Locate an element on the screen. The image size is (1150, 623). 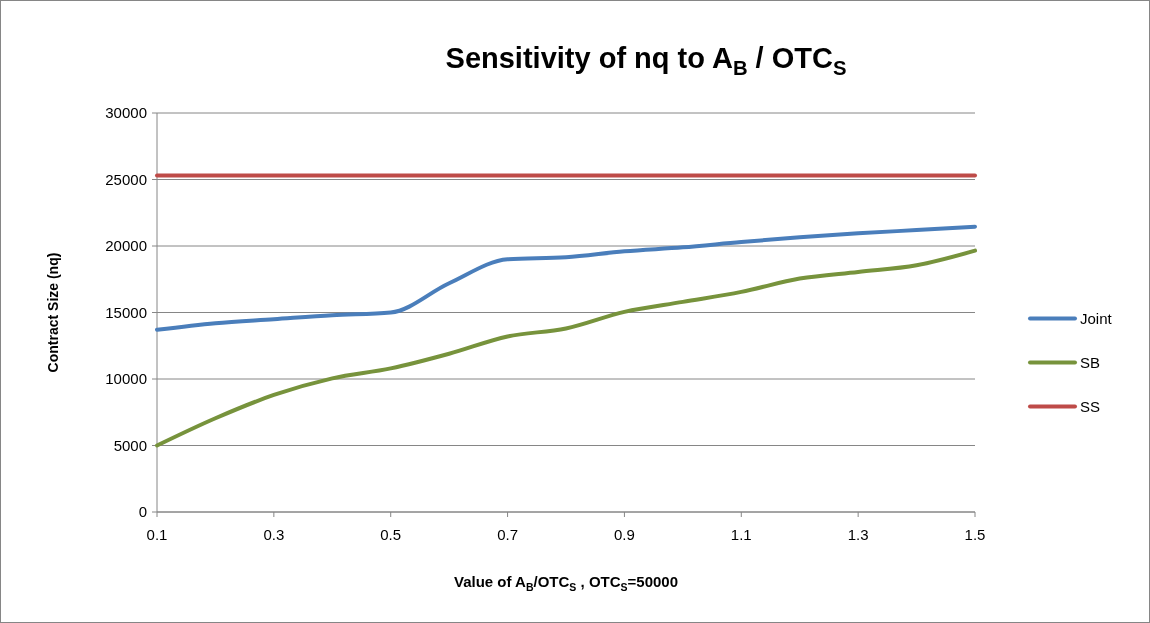
x-tick-label: 0.5 is located at coordinates (391, 534).